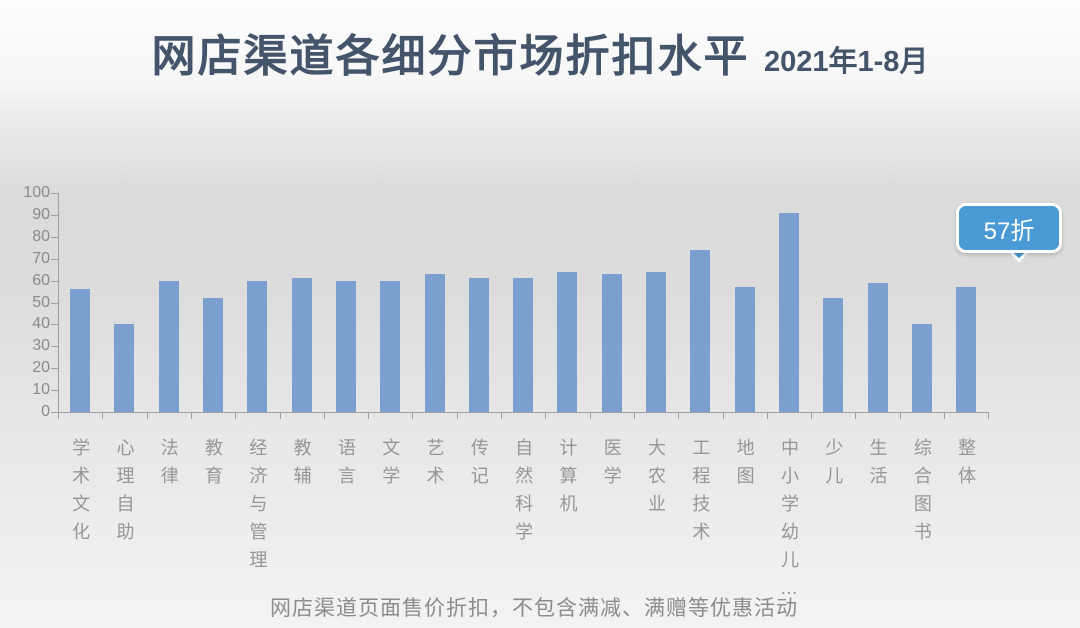 The width and height of the screenshot is (1080, 628). Describe the element at coordinates (168, 466) in the screenshot. I see `x-category-label: 法律` at that location.